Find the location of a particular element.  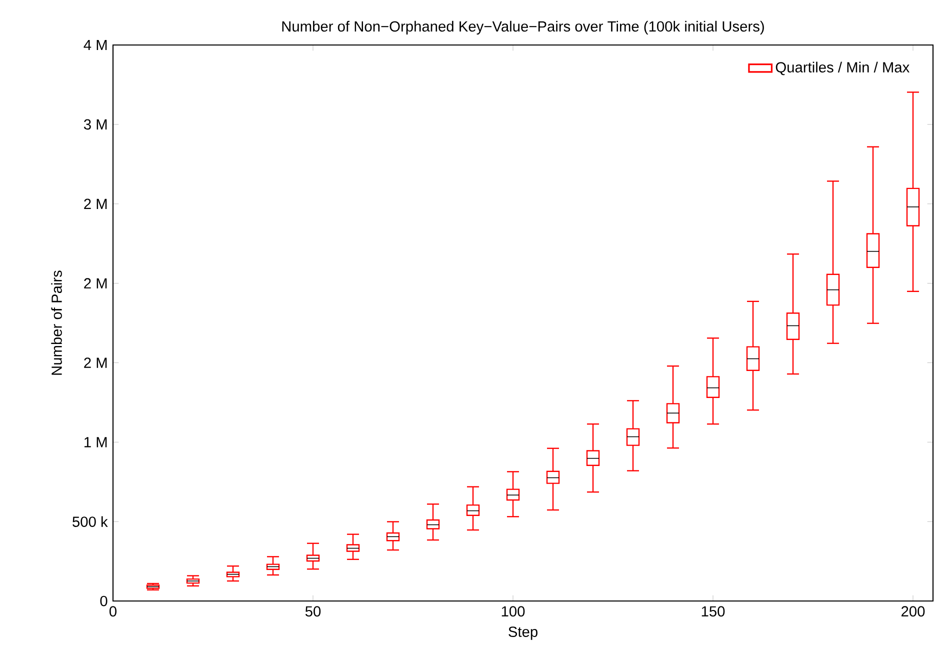

x-tick-label: 50 is located at coordinates (313, 611).